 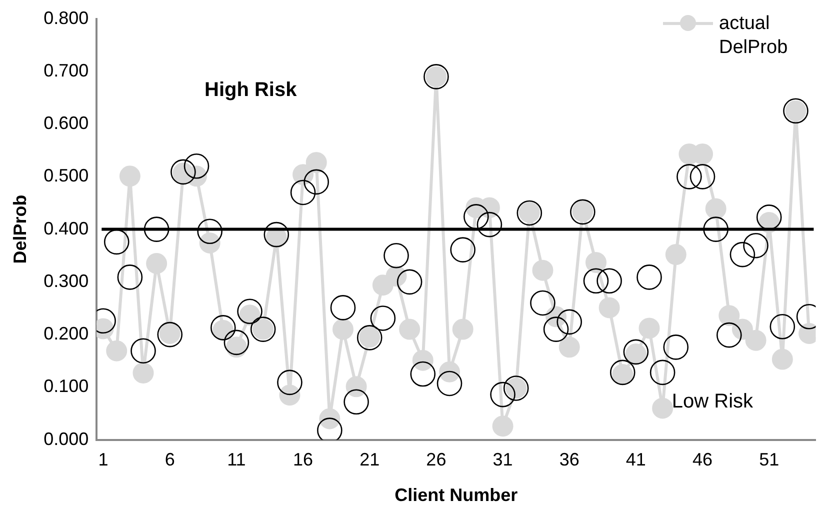 What do you see at coordinates (66, 334) in the screenshot?
I see `y-tick-label: 0.200` at bounding box center [66, 334].